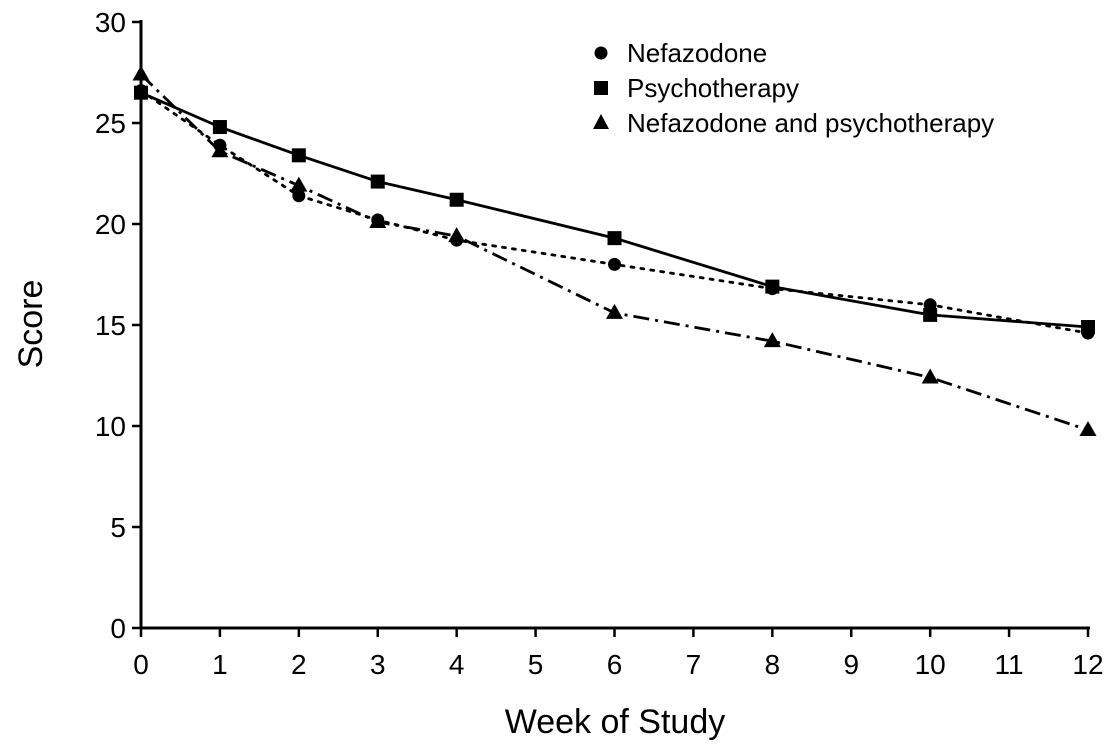 Image resolution: width=1110 pixels, height=745 pixels. Describe the element at coordinates (110, 325) in the screenshot. I see `y-tick-label: 15` at that location.